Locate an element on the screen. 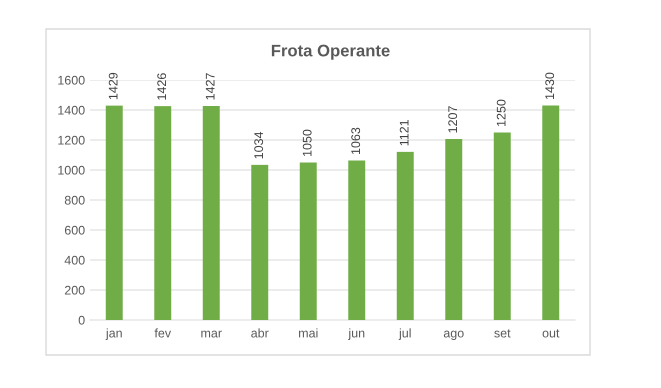 This screenshot has height=388, width=661. y-tick-label: 1000 is located at coordinates (71, 170).